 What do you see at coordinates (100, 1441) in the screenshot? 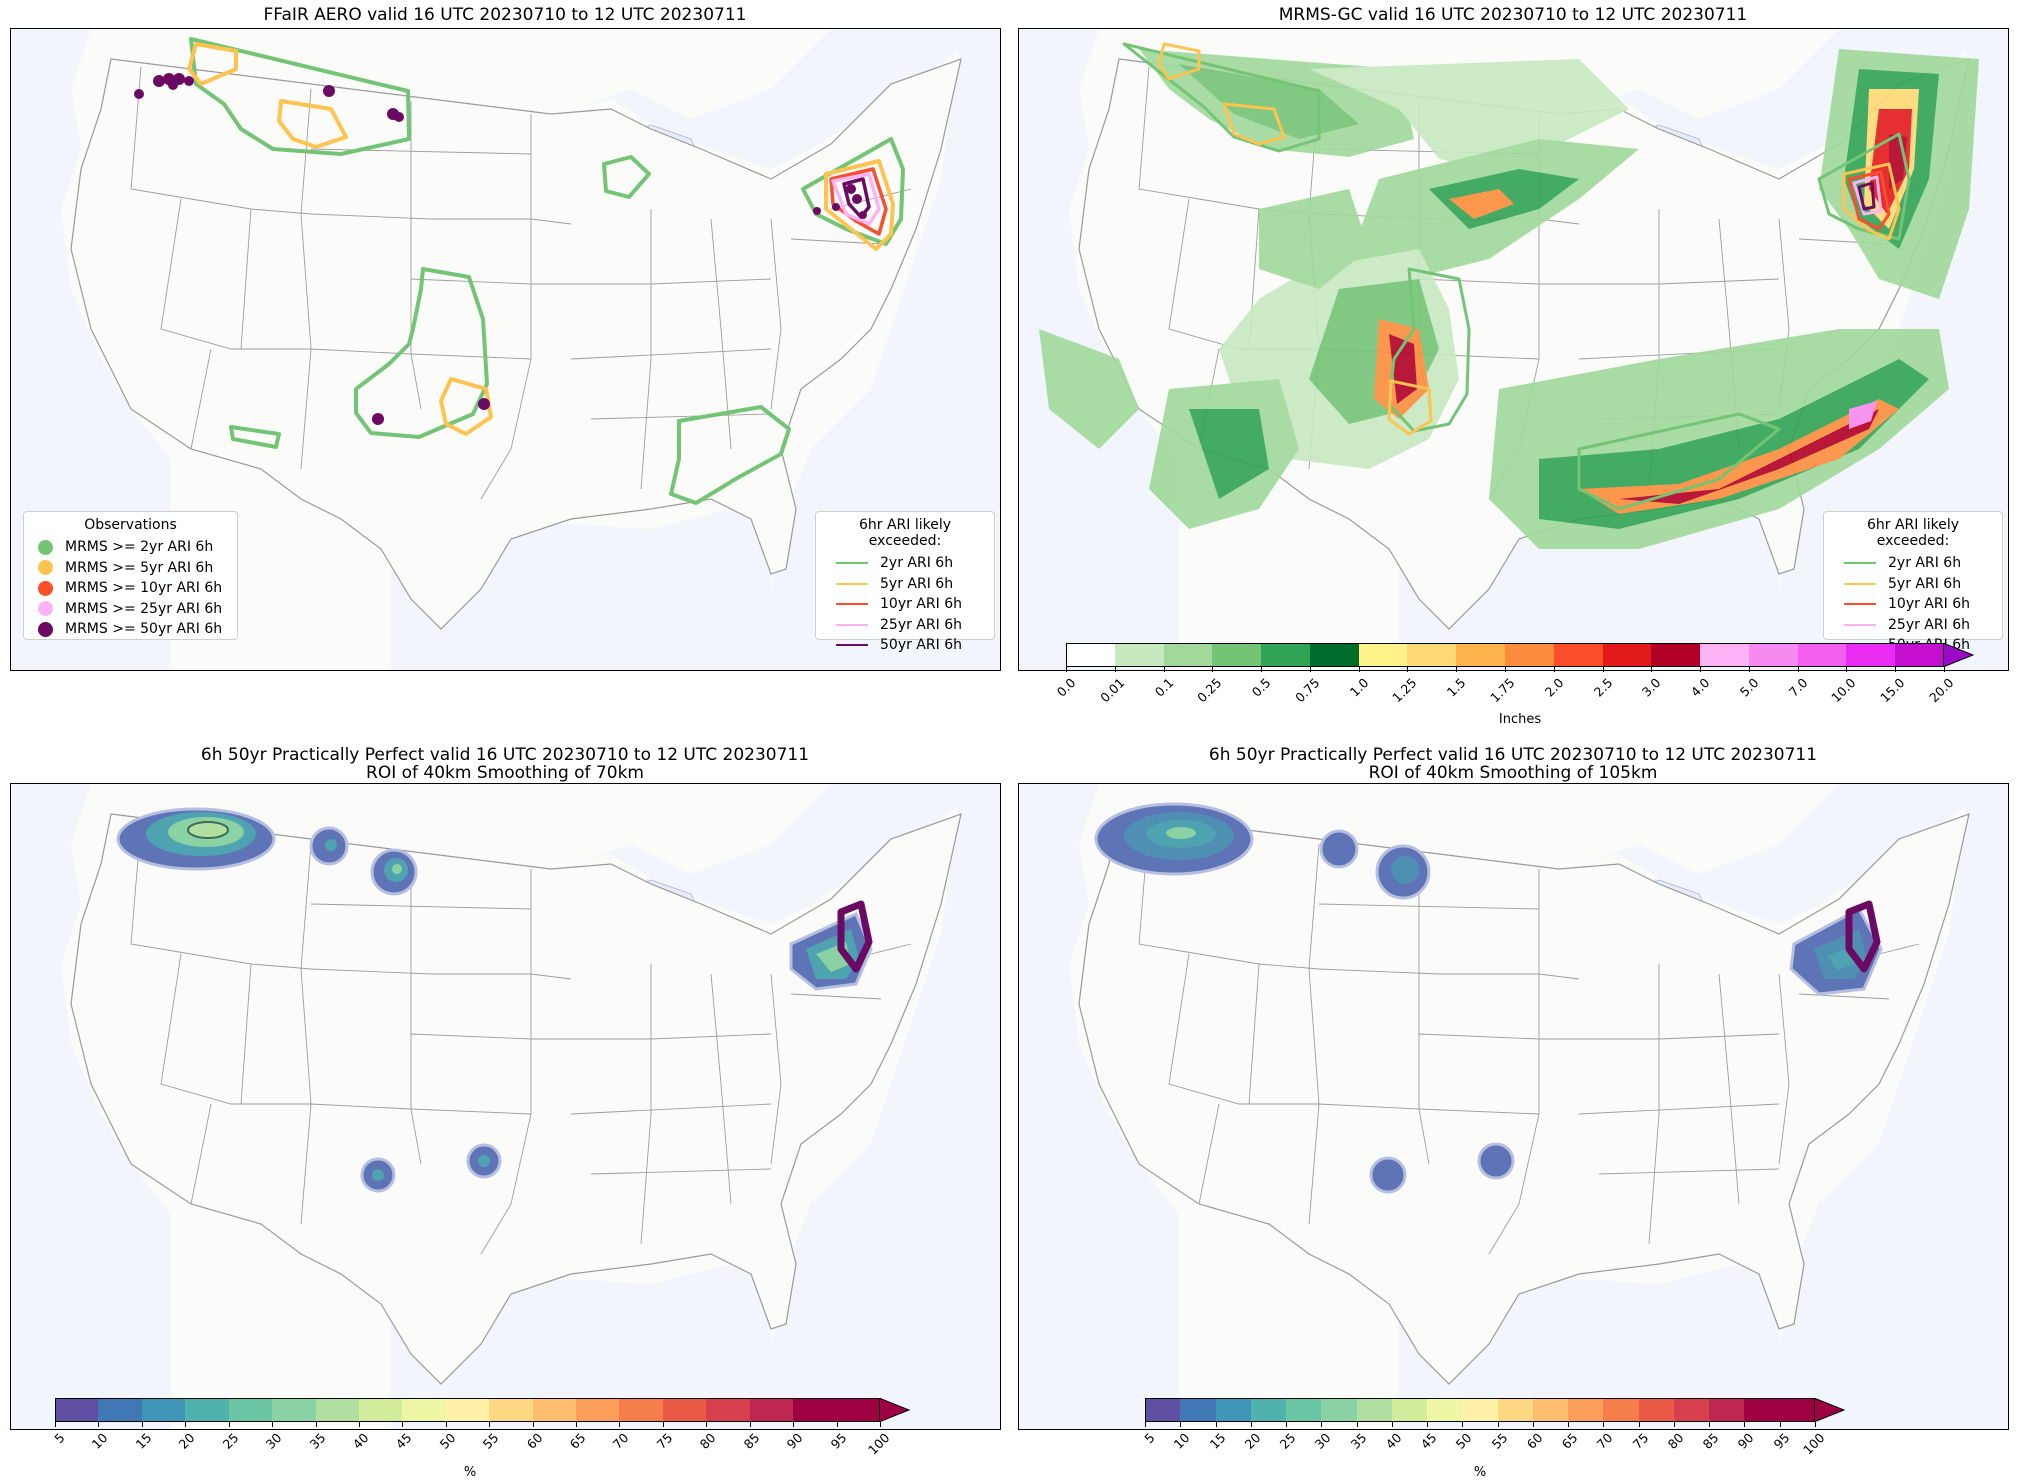
I see `colorbar-tick-label: 10` at bounding box center [100, 1441].